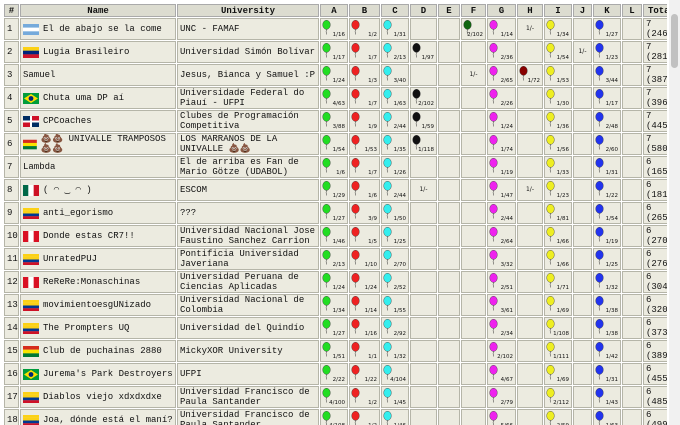  Describe the element at coordinates (248, 10) in the screenshot. I see `header-cell: University` at that location.